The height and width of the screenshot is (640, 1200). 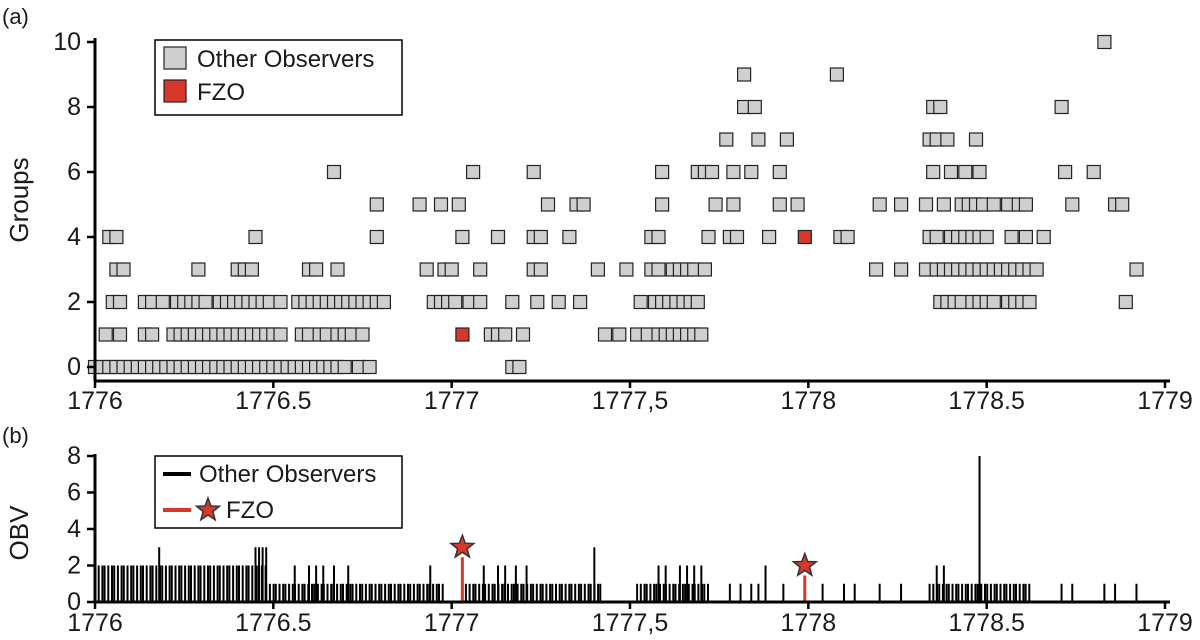 What do you see at coordinates (273, 401) in the screenshot?
I see `x-tick-label-a-1: 1776.5` at bounding box center [273, 401].